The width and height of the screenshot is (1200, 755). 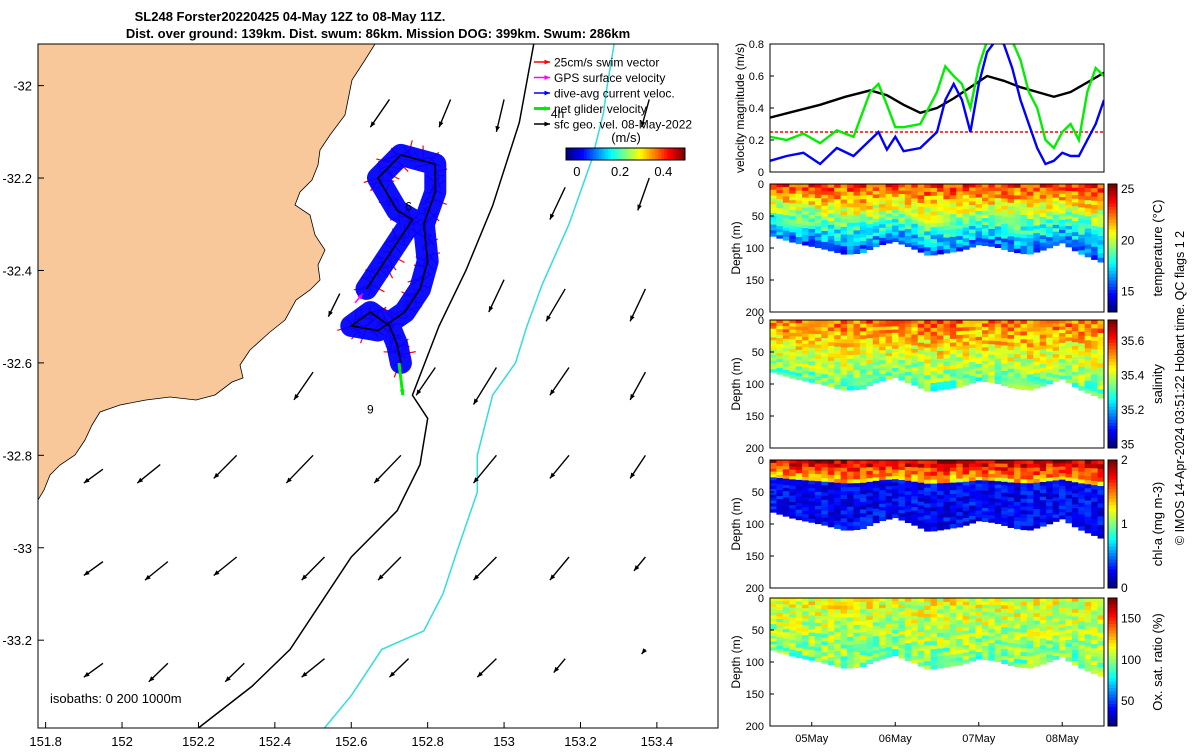 I want to click on map-xtick-label: 153, so click(x=504, y=741).